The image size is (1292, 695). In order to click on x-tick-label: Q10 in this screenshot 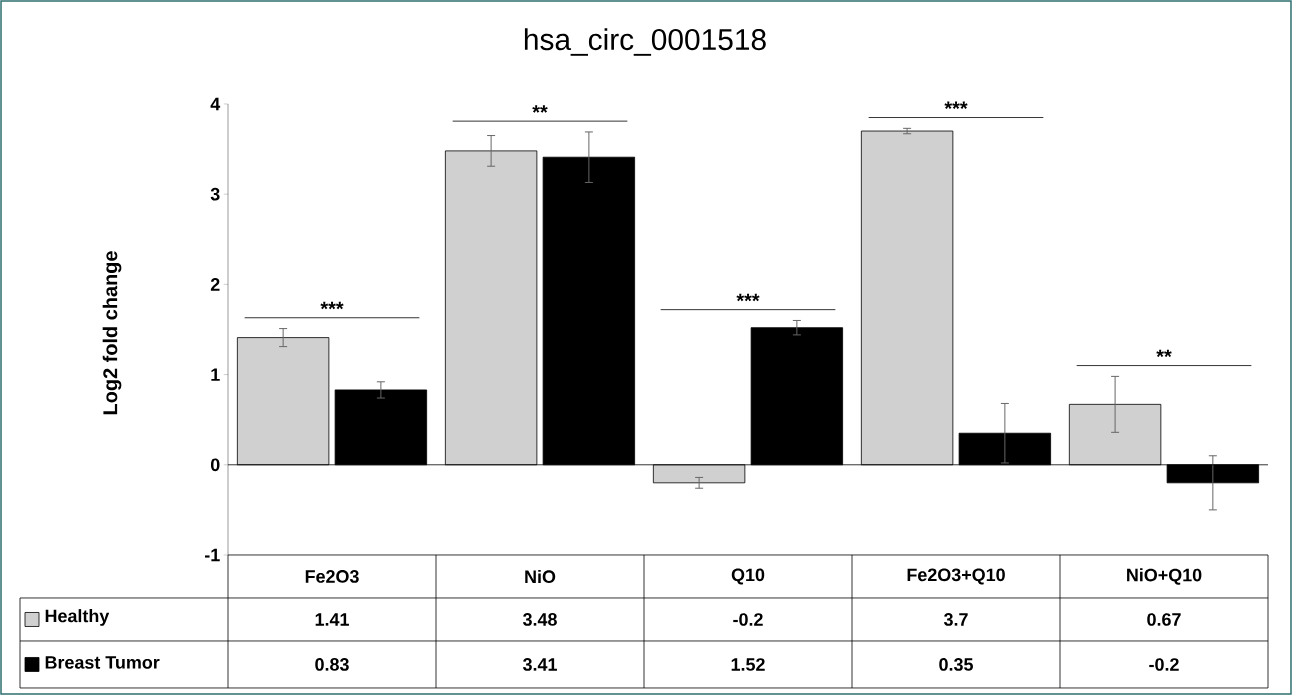, I will do `click(748, 576)`.